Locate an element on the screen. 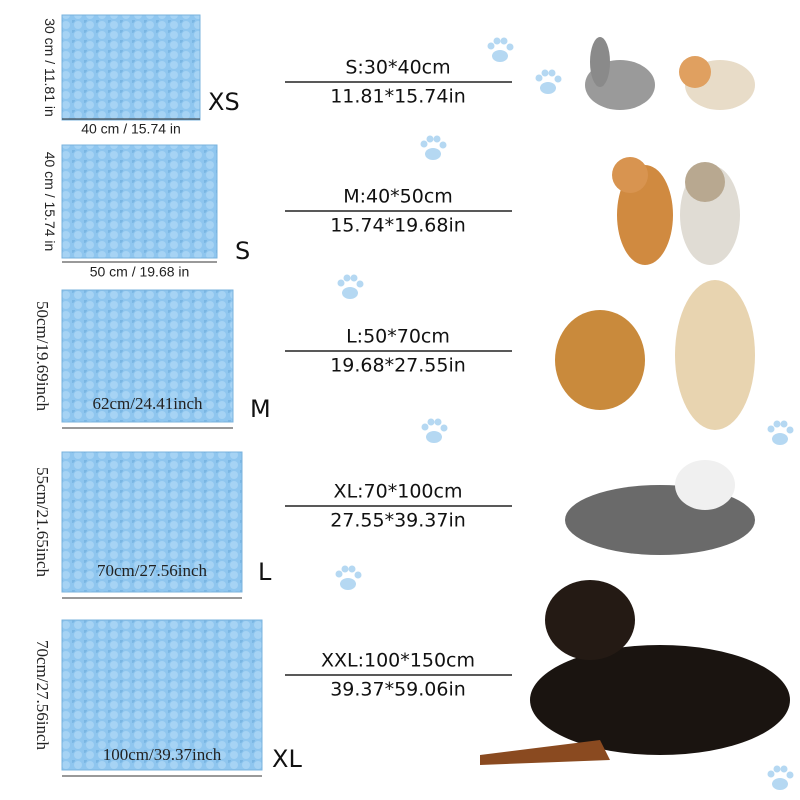 This screenshot has width=800, height=800. spec-cm: S:30*40cm is located at coordinates (397, 68).